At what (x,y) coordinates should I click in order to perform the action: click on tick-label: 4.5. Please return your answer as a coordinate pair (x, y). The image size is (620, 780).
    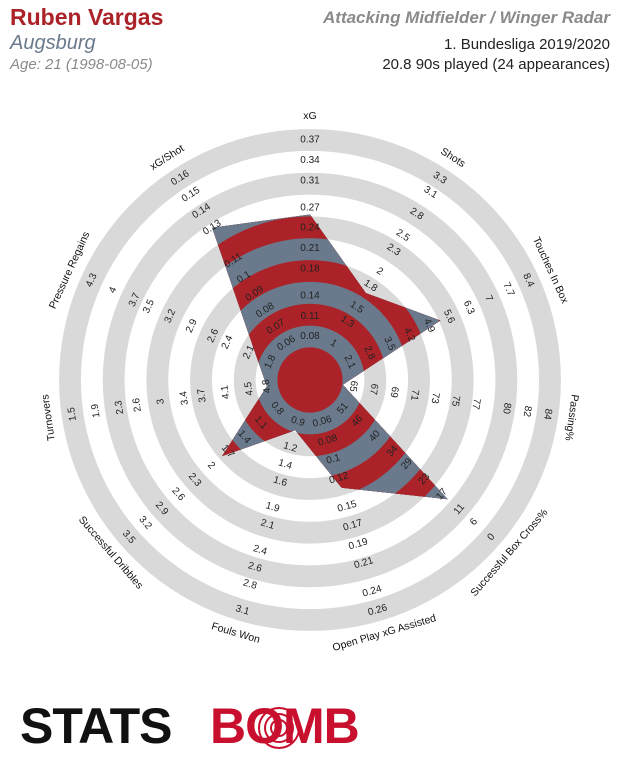
    Looking at the image, I should click on (249, 389).